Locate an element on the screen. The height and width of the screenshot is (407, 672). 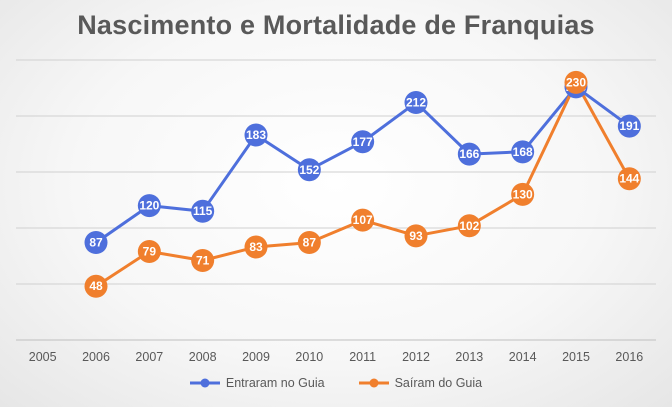
data-label-0: 166 is located at coordinates (469, 154).